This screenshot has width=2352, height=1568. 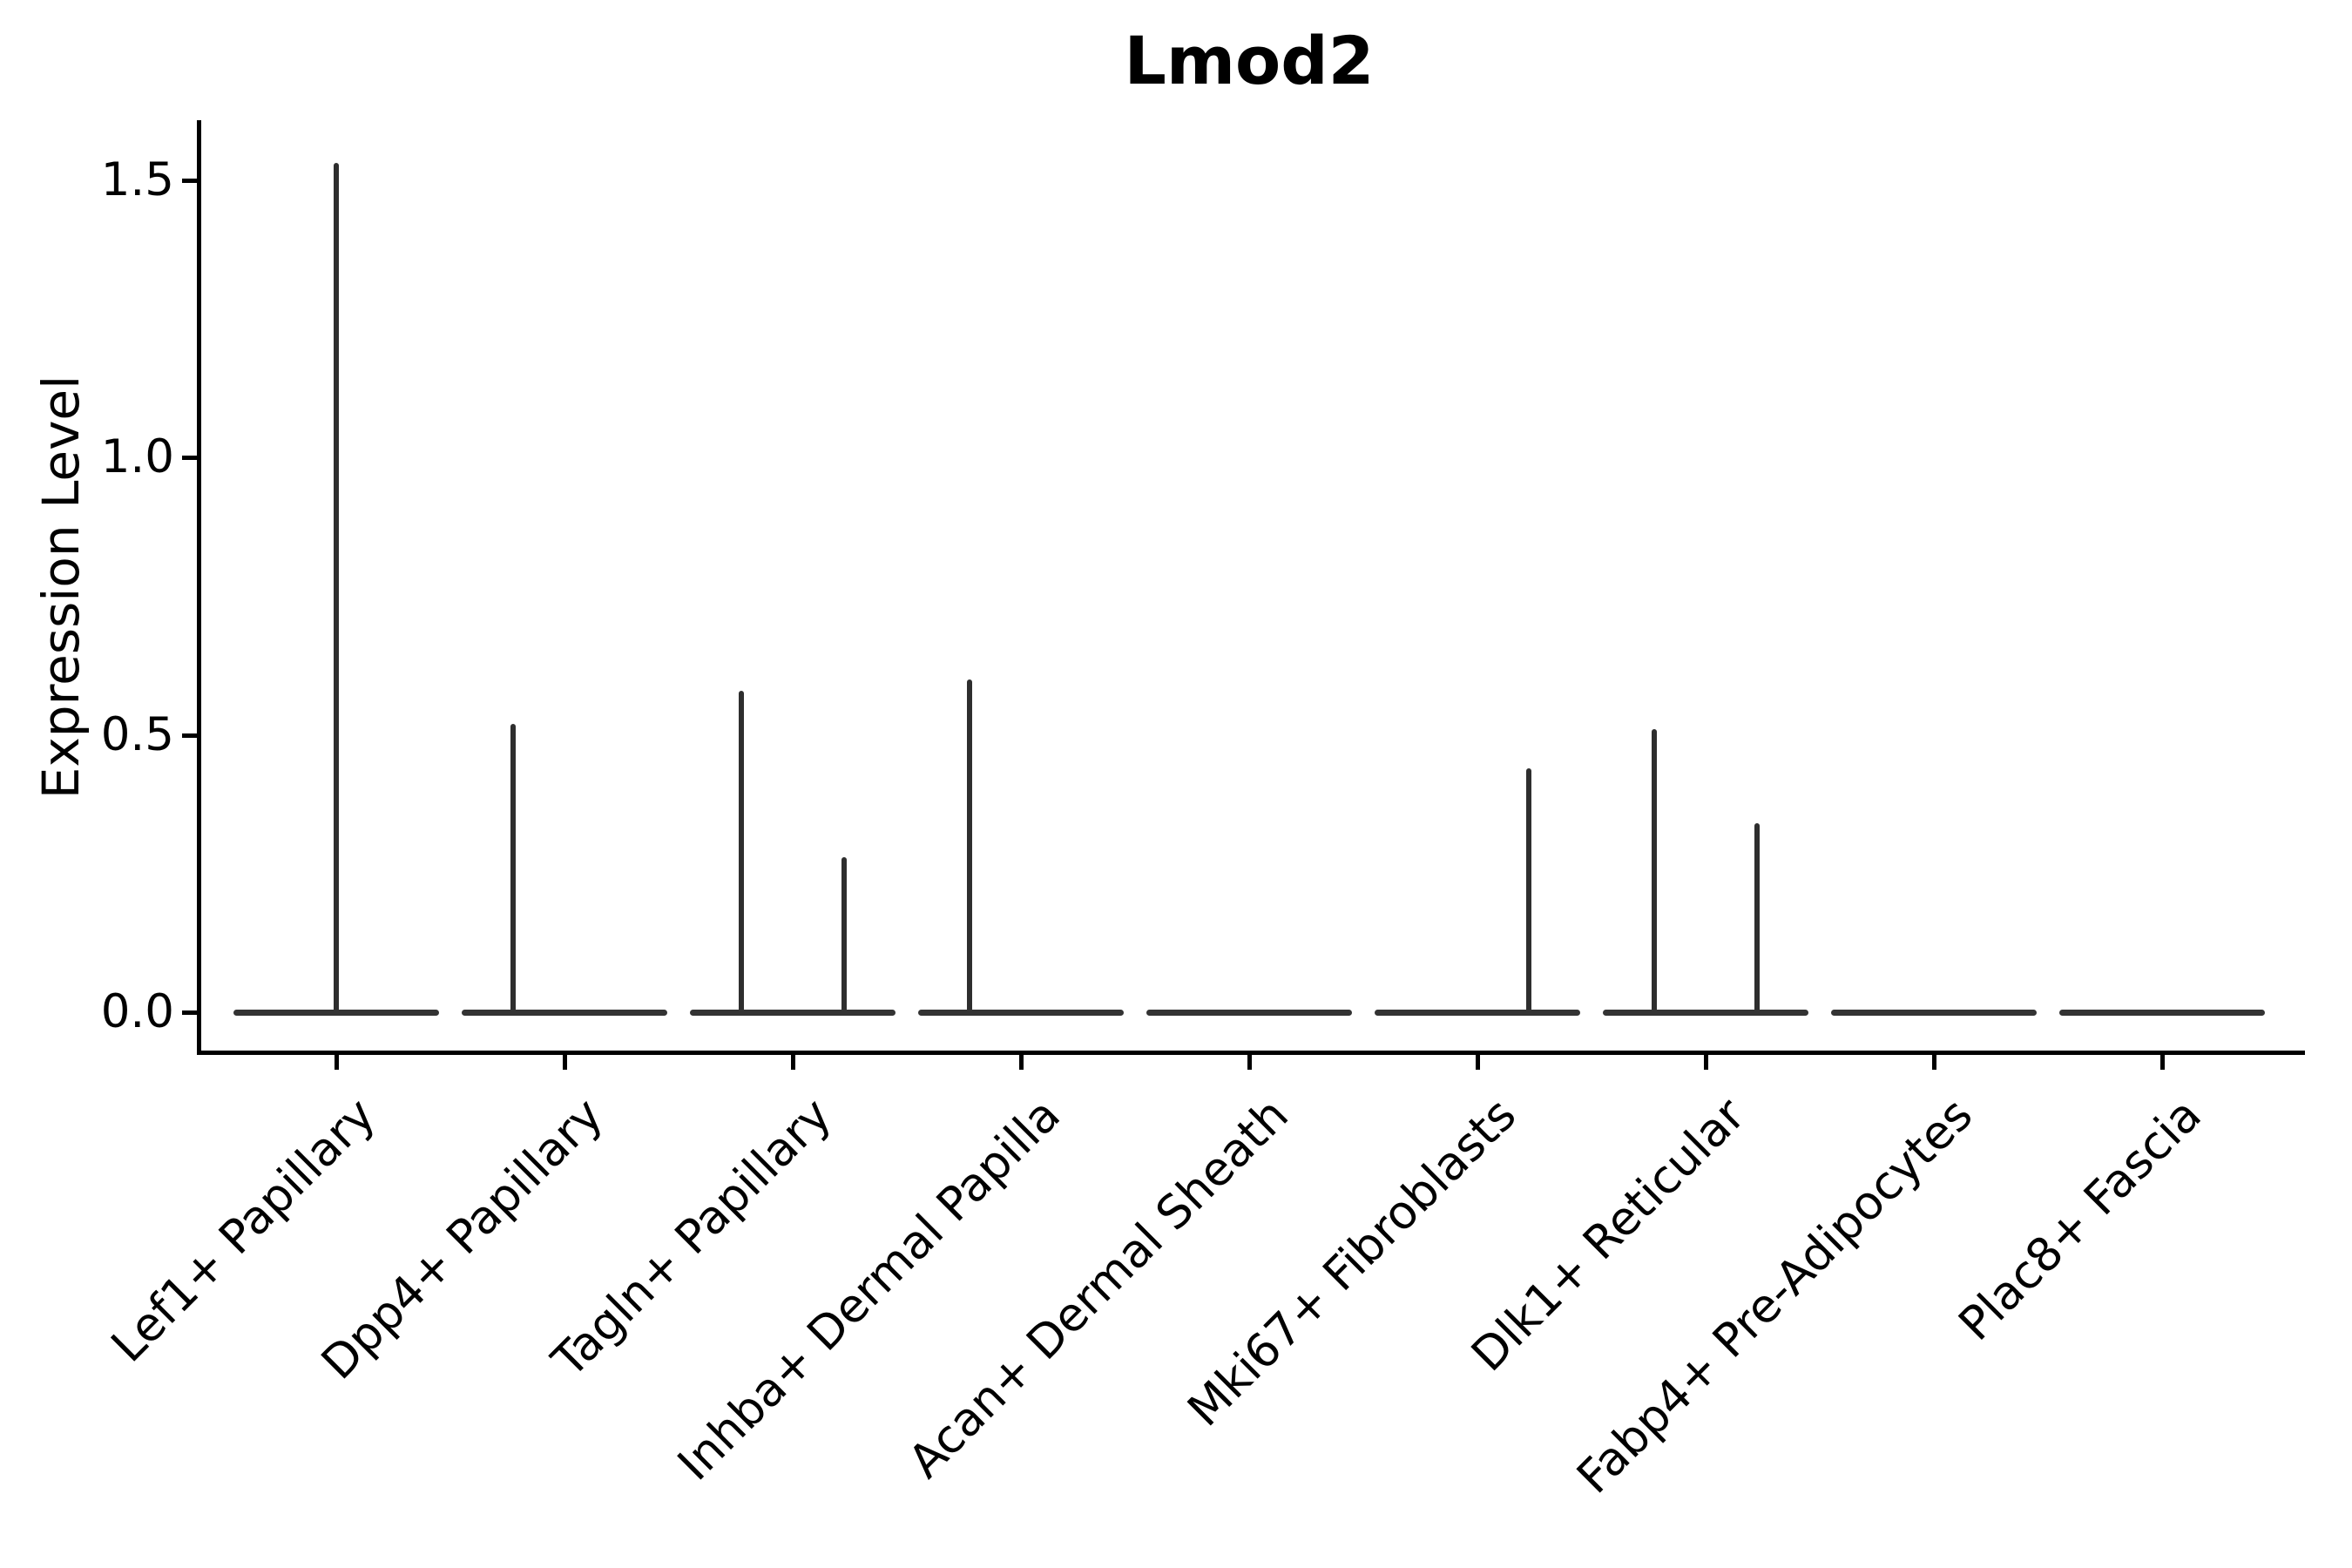 What do you see at coordinates (137, 734) in the screenshot?
I see `y-tick-label: 0.5` at bounding box center [137, 734].